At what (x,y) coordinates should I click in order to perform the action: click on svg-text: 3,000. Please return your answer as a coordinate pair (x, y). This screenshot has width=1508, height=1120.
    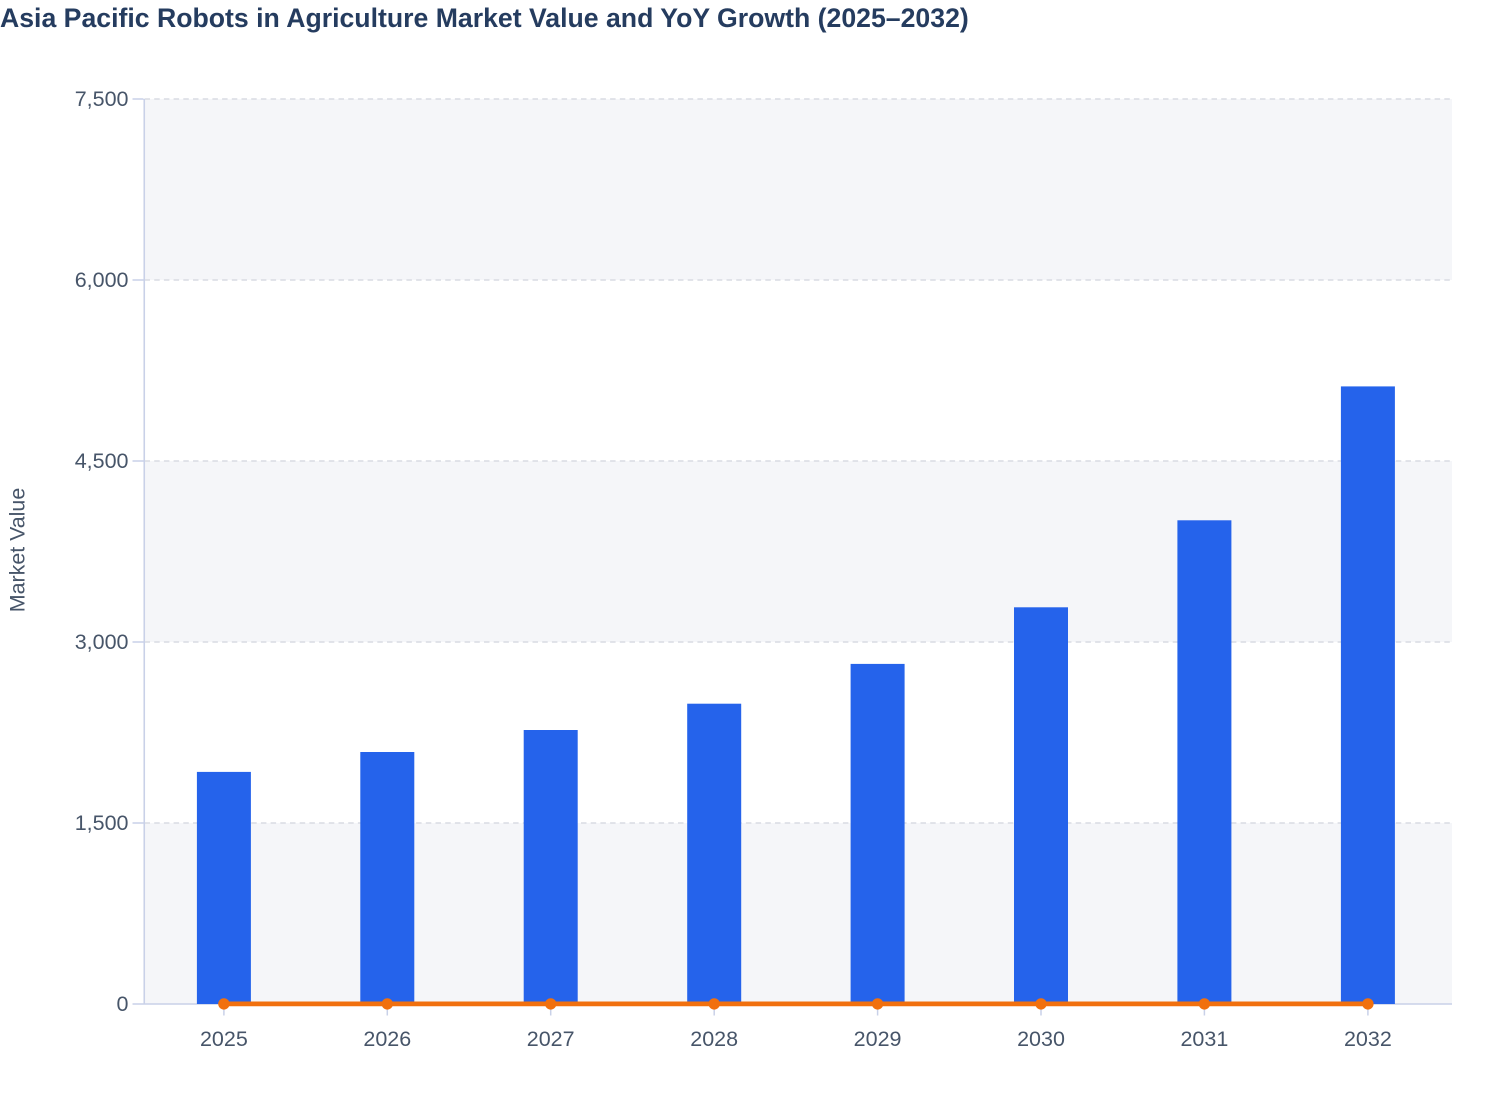
    Looking at the image, I should click on (102, 642).